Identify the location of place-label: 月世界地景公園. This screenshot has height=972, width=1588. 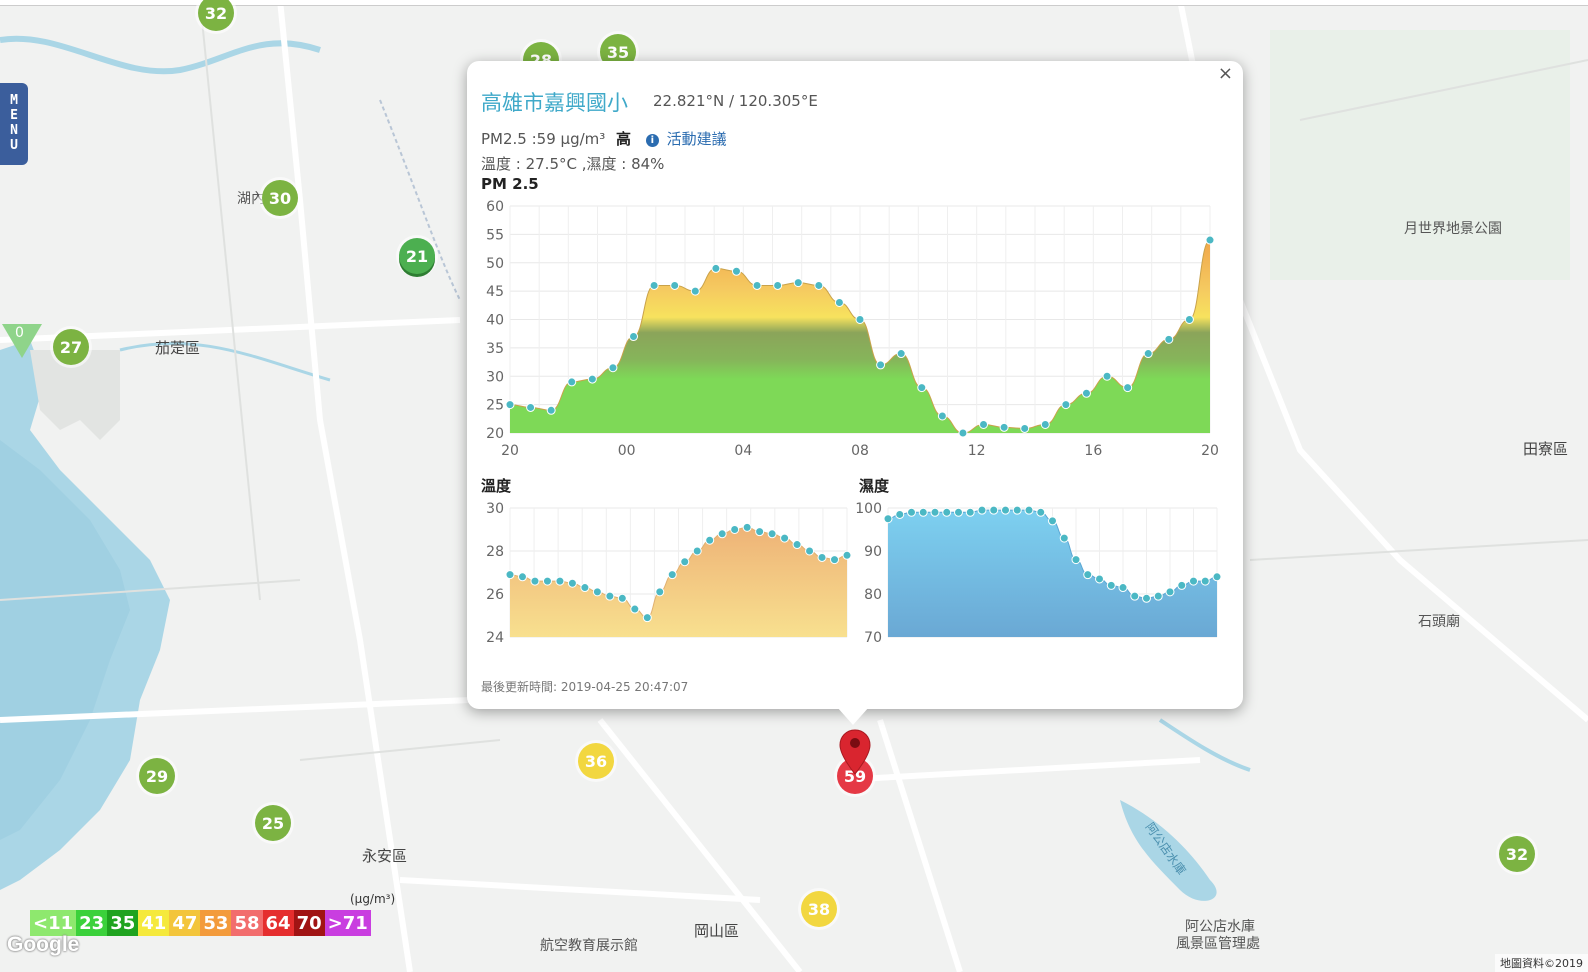
(1453, 229).